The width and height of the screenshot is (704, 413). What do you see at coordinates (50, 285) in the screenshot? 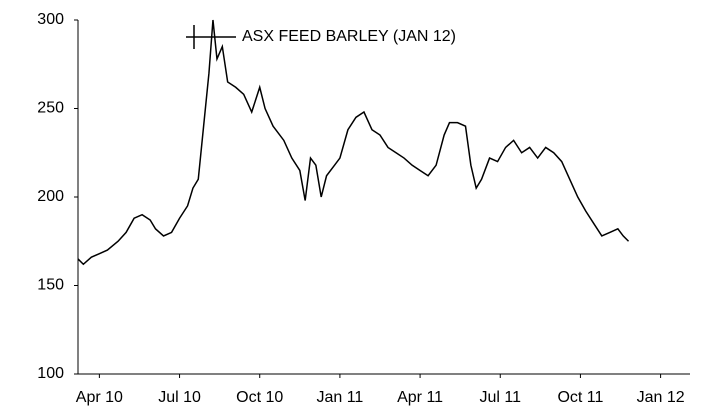
I see `y-tick-label: 150` at bounding box center [50, 285].